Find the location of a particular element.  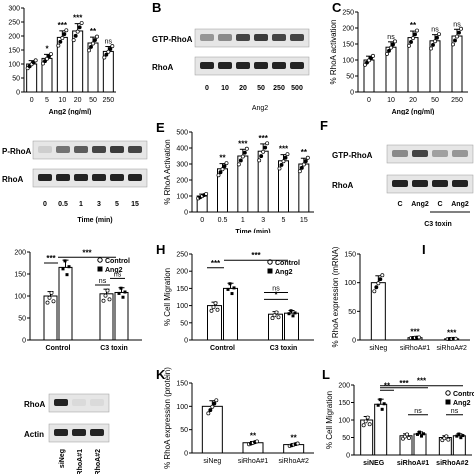

blot-d-xlabel: Time (min) is located at coordinates (94, 220).